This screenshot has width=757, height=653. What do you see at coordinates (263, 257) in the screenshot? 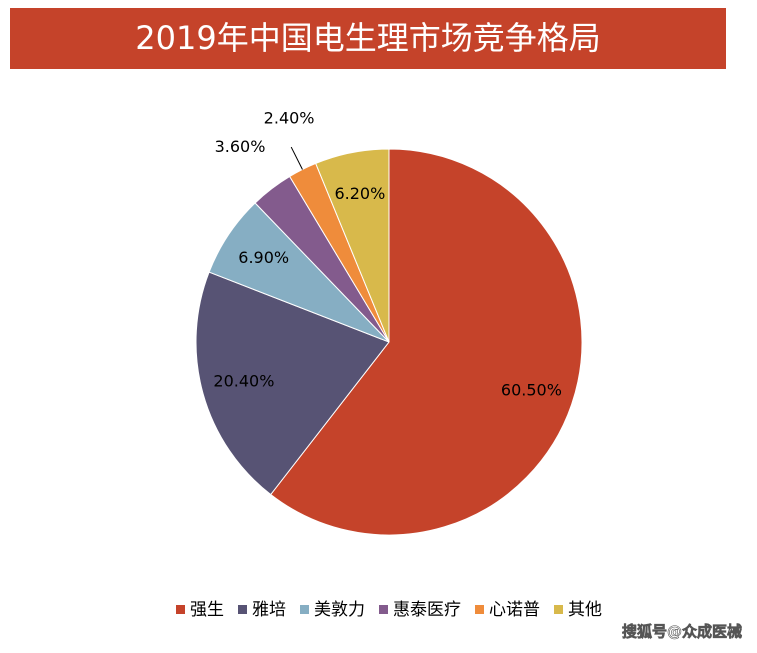
I see `data-label: 6.90%` at bounding box center [263, 257].